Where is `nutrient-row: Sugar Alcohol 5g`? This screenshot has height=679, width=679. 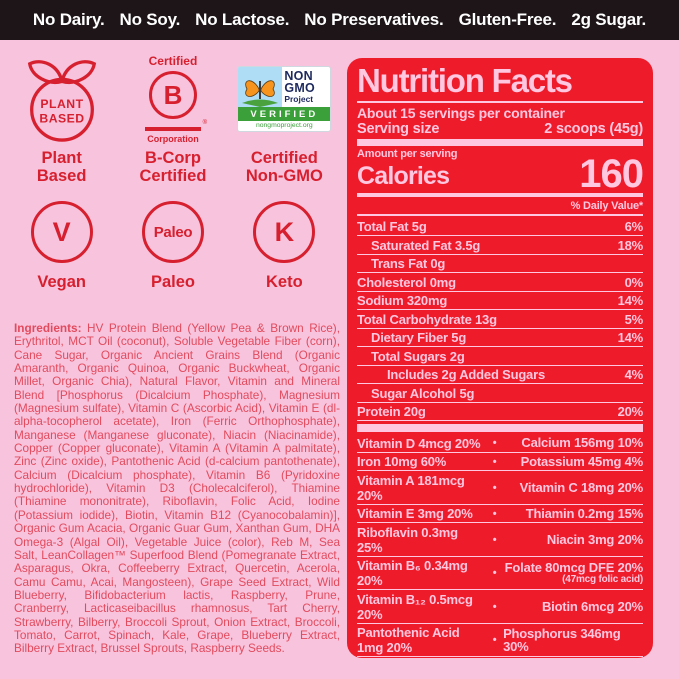 nutrient-row: Sugar Alcohol 5g is located at coordinates (500, 393).